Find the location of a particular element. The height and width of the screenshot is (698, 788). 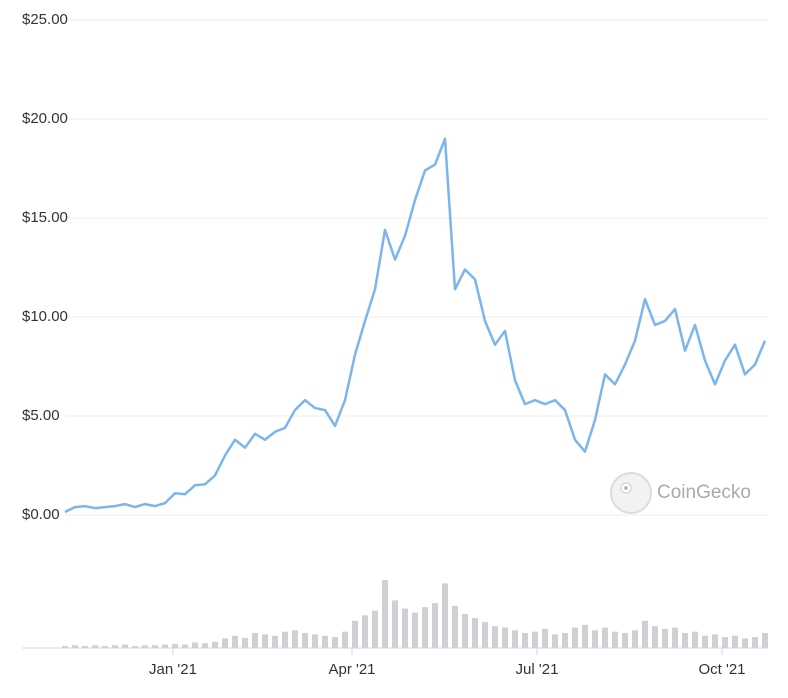

x-tick-label: Jul '21 is located at coordinates (537, 669).